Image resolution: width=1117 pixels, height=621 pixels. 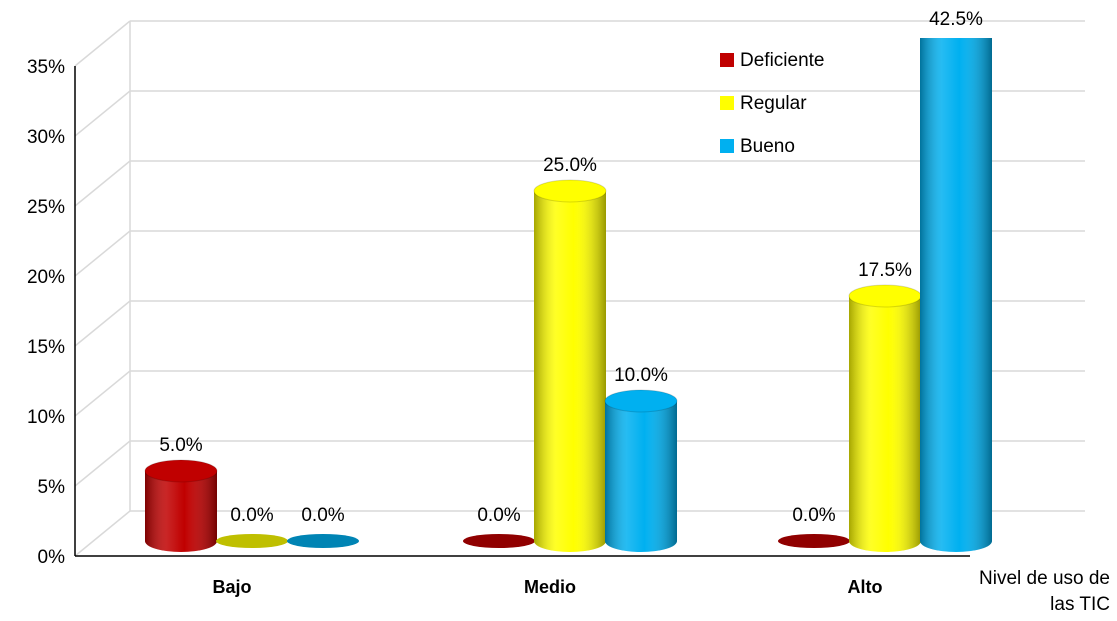 I want to click on legend-label: Bueno, so click(x=767, y=146).